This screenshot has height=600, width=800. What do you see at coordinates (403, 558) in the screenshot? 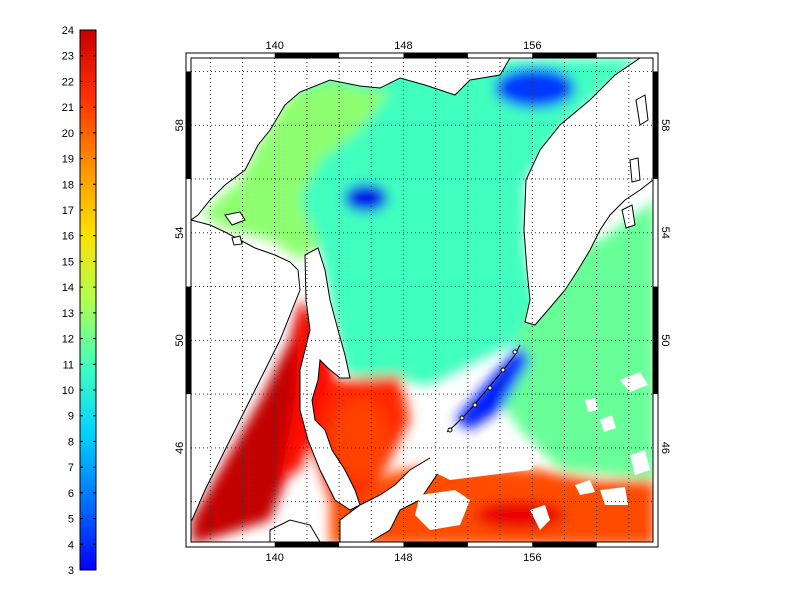
I see `lon-label-bottom: 148` at bounding box center [403, 558].